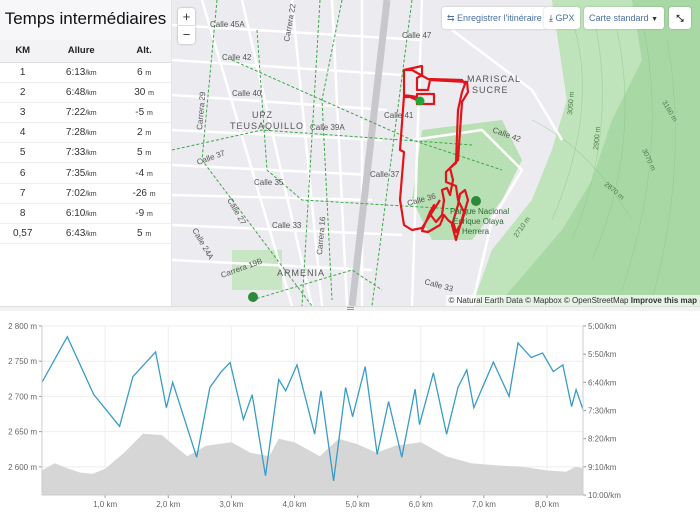 The height and width of the screenshot is (512, 700). Describe the element at coordinates (604, 495) in the screenshot. I see `y2-tick-label: 10:00/km` at that location.